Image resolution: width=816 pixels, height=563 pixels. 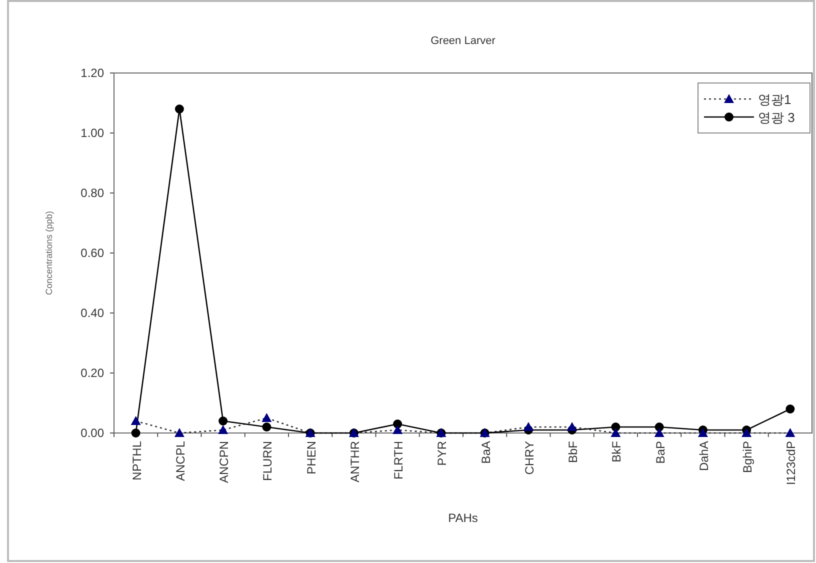 What do you see at coordinates (463, 41) in the screenshot?
I see `chart-title: Green Larver` at bounding box center [463, 41].